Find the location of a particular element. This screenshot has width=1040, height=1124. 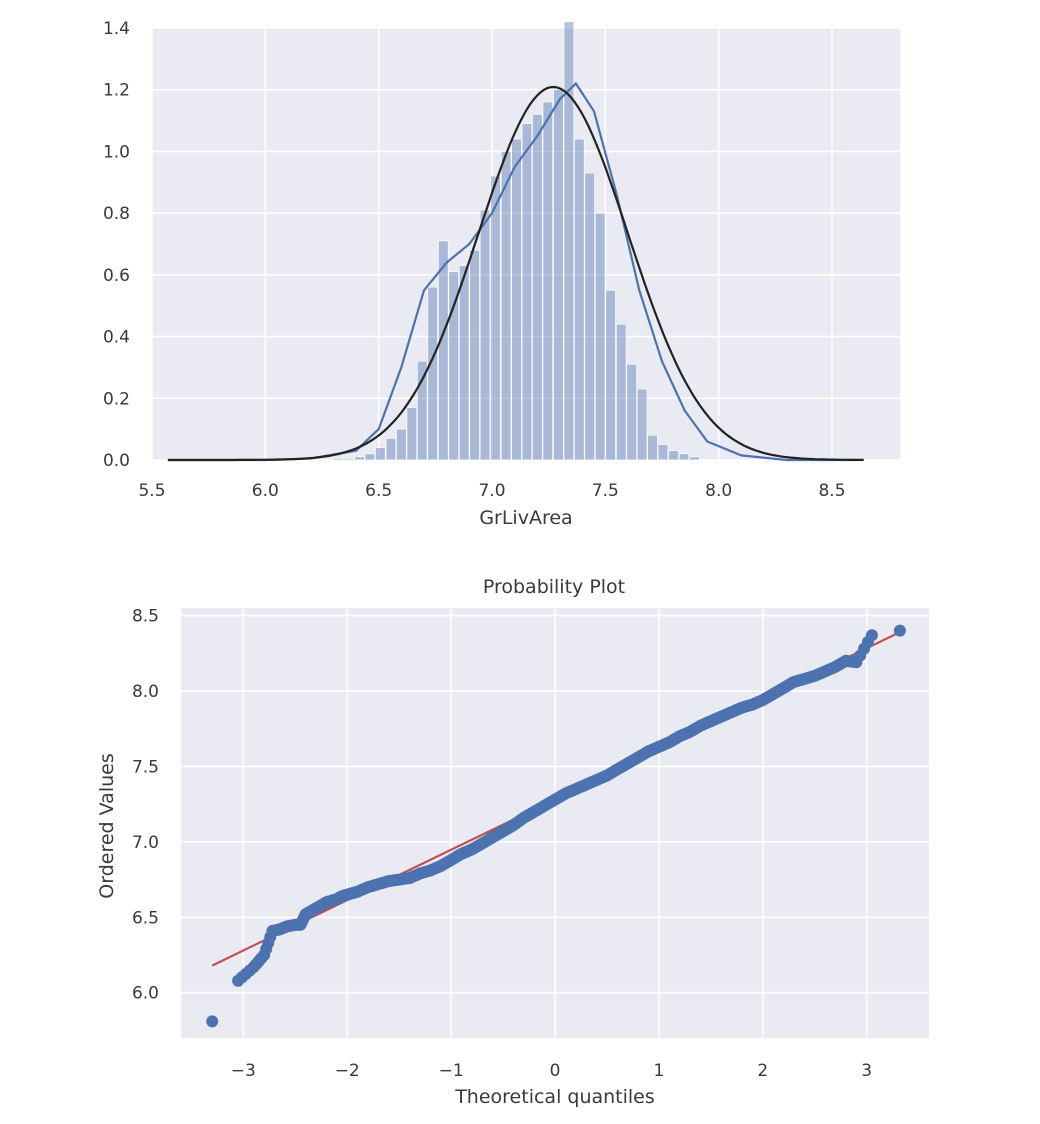

probability-plot-x-tick-label: −1 is located at coordinates (451, 1071).